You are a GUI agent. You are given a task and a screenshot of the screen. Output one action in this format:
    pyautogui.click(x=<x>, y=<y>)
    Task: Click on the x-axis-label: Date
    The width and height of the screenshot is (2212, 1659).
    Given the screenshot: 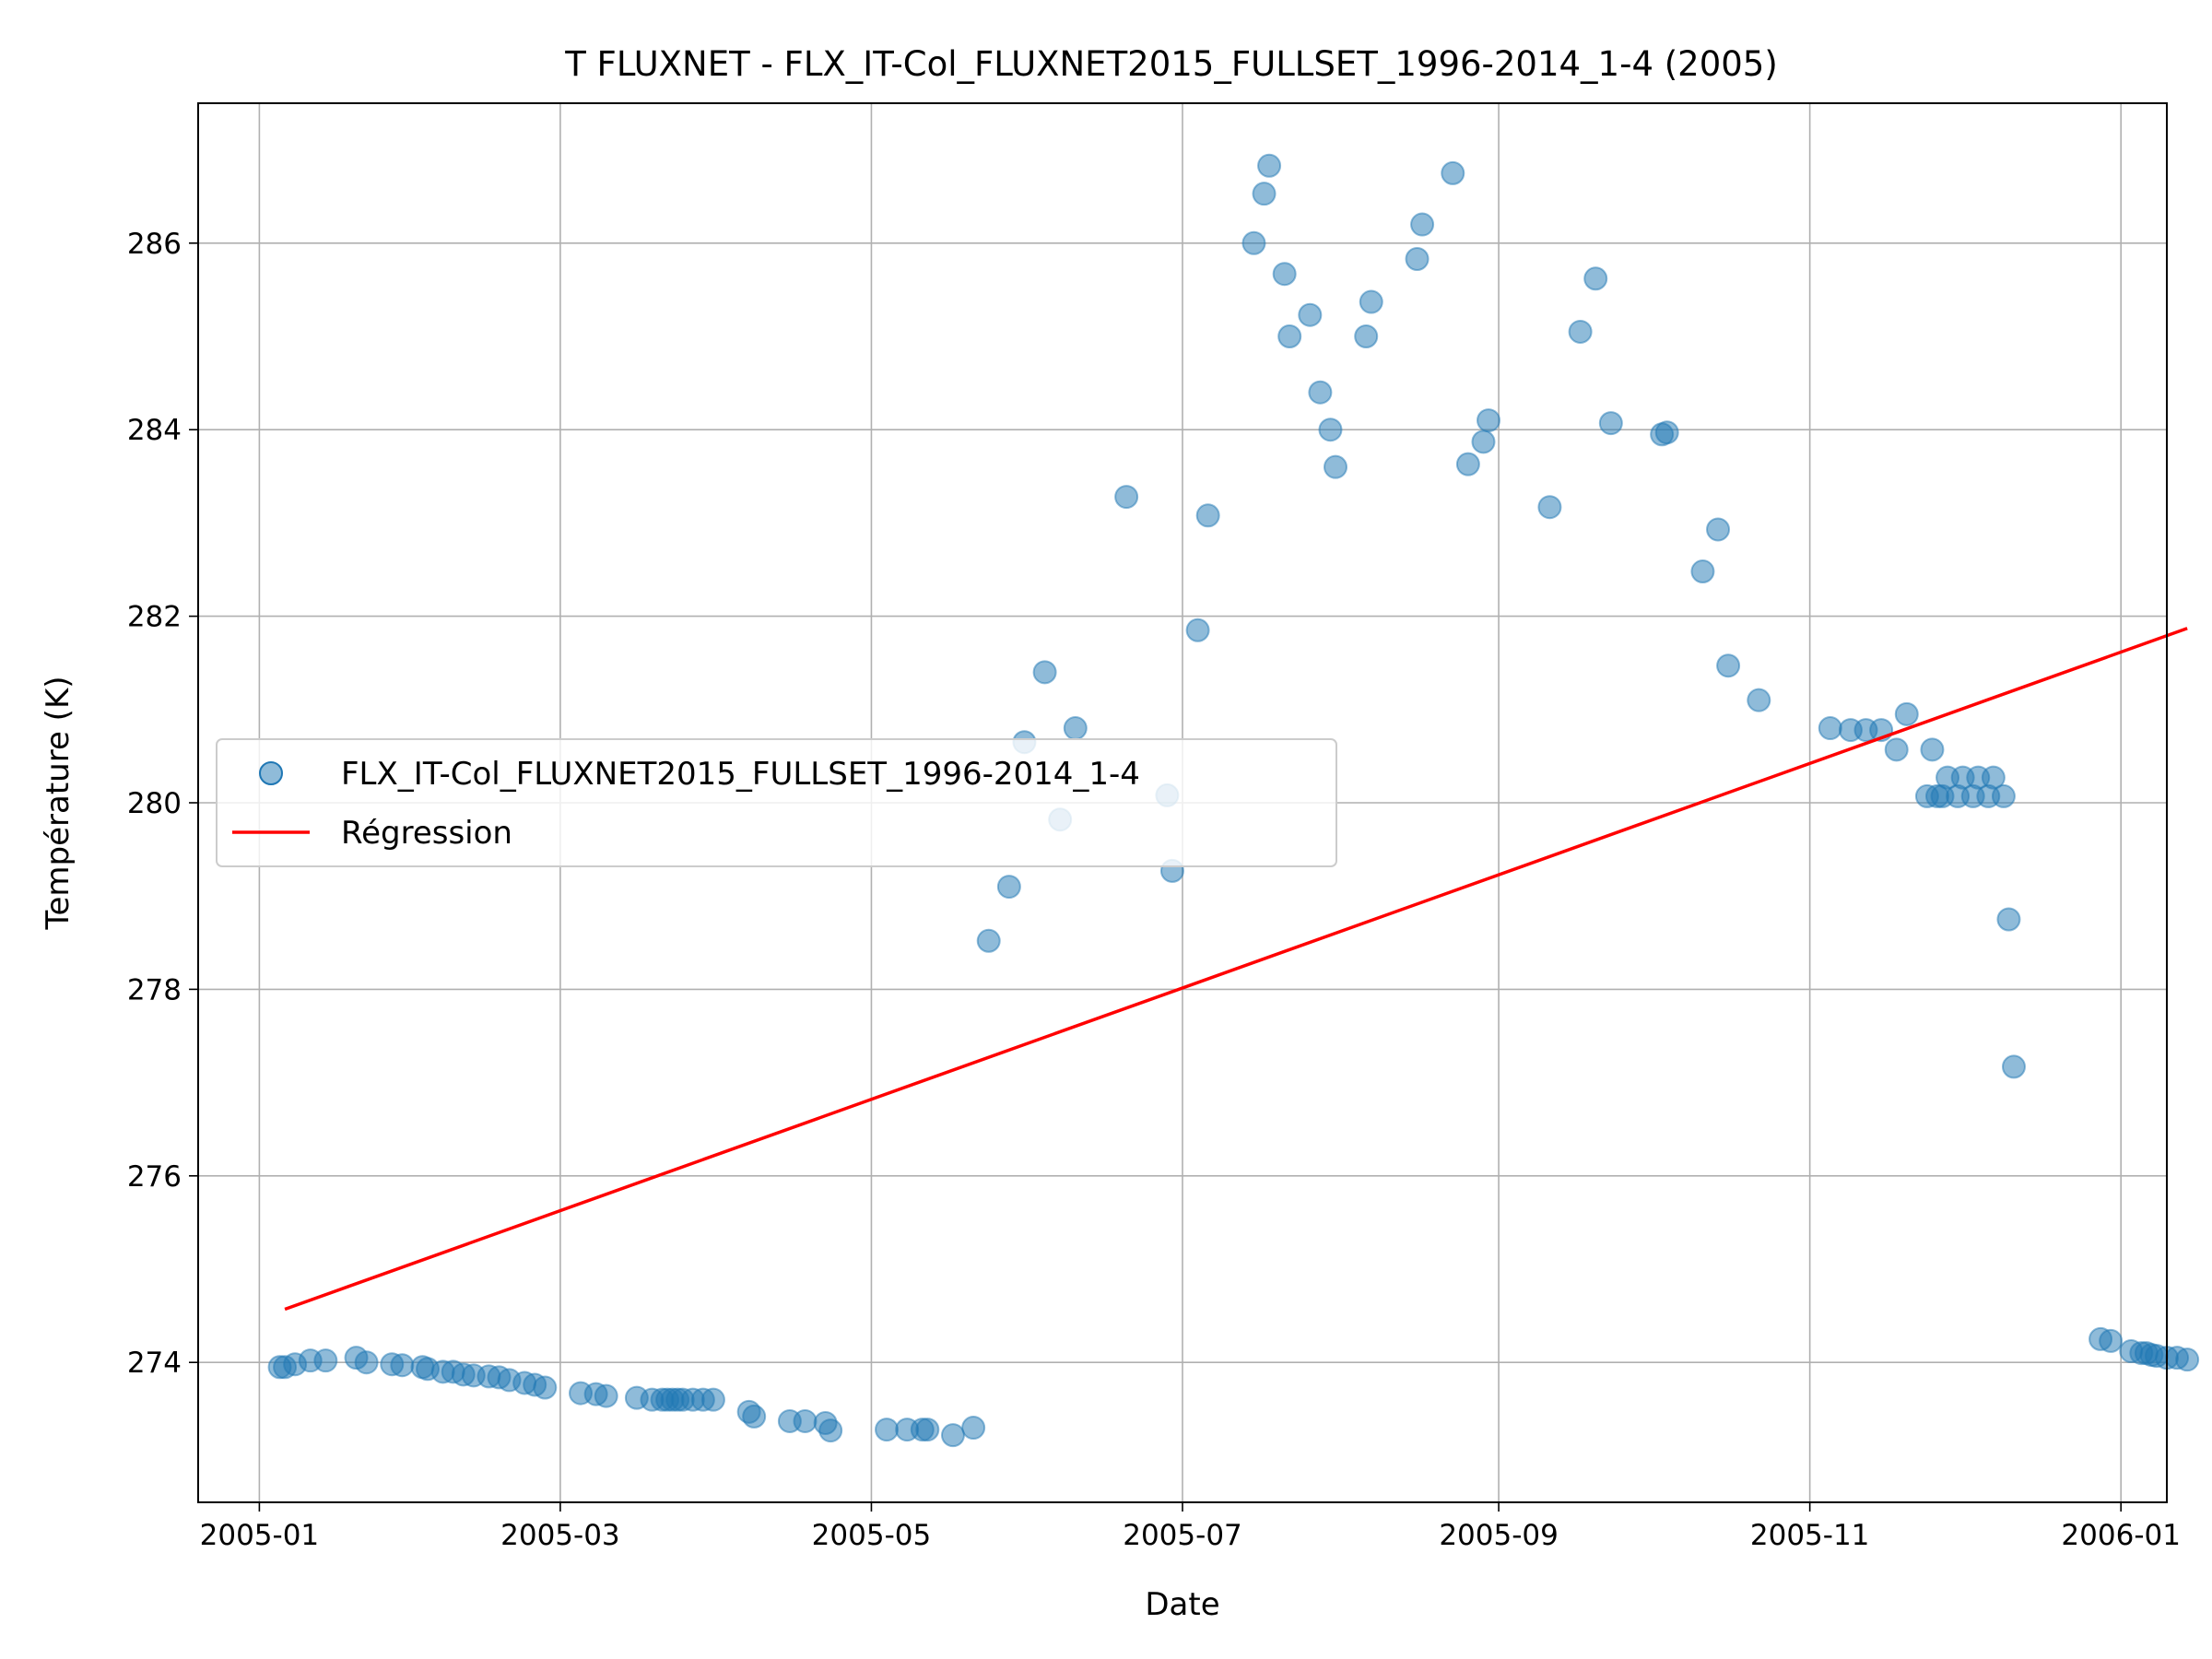 What is the action you would take?
    pyautogui.click(x=1182, y=1604)
    